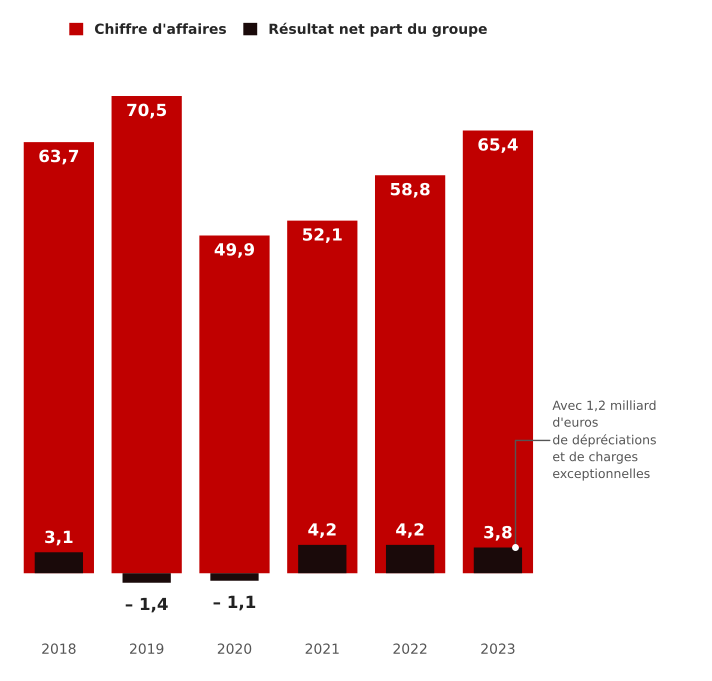 The height and width of the screenshot is (681, 712). I want to click on data-label: 49,9, so click(234, 250).